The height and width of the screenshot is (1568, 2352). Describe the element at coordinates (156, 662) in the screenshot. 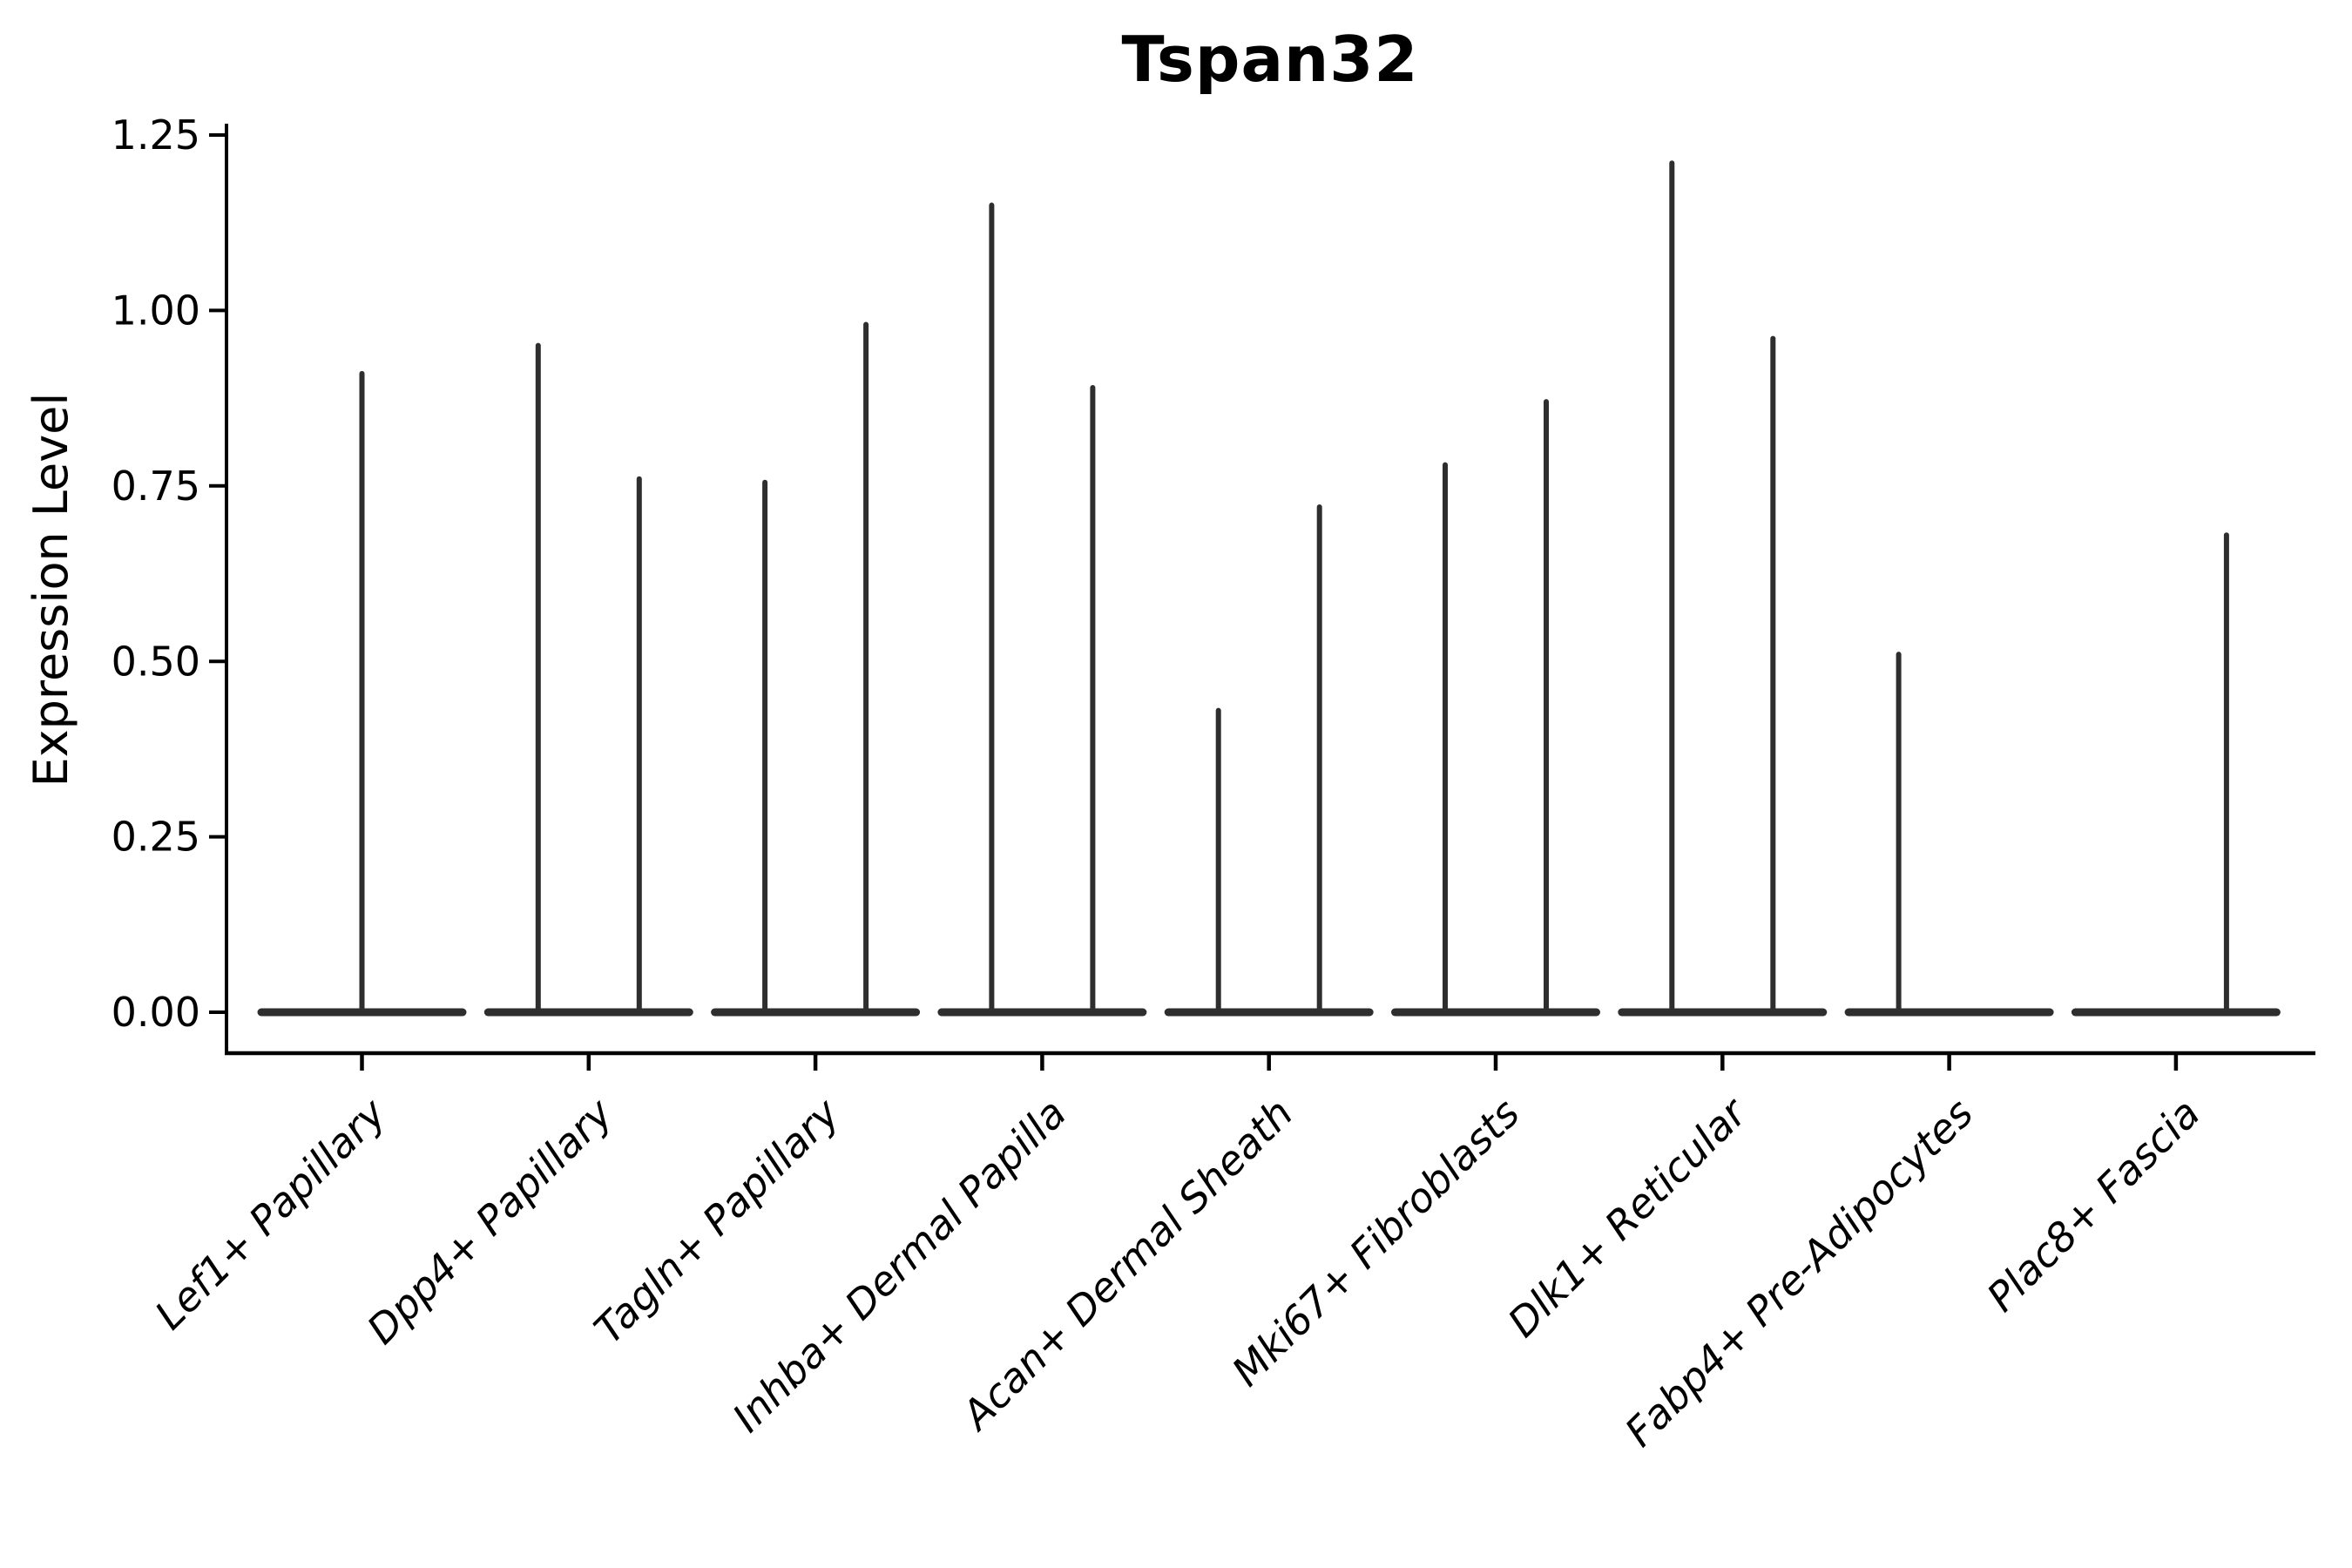

I see `y-tick-label: 0.50` at that location.